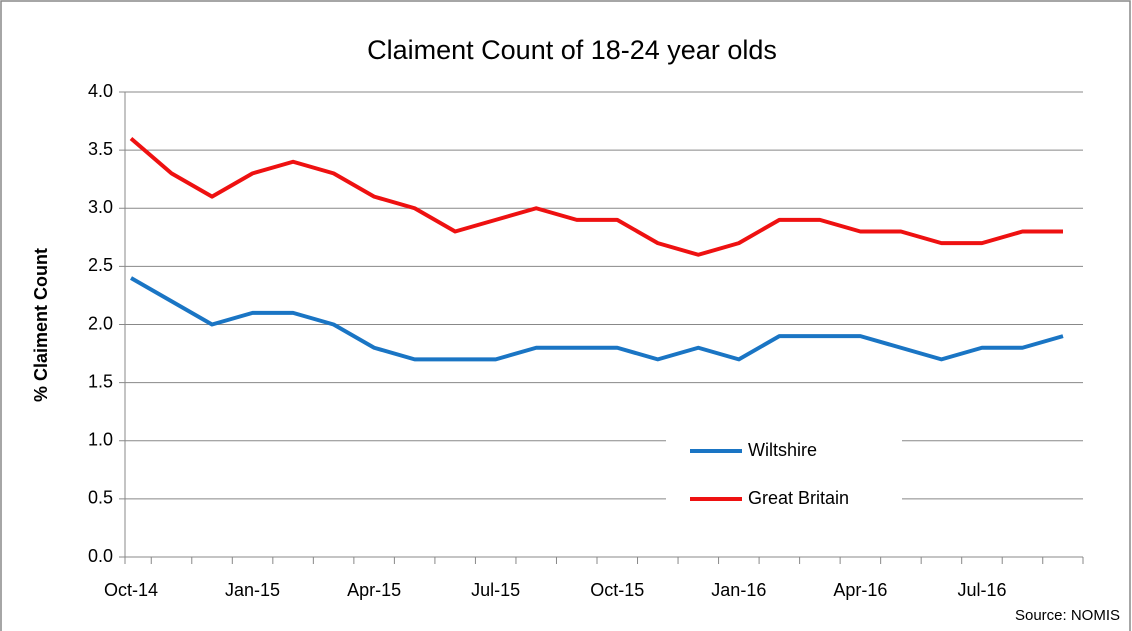 Image resolution: width=1132 pixels, height=631 pixels. What do you see at coordinates (495, 590) in the screenshot?
I see `x-tick-label: Jul-15` at bounding box center [495, 590].